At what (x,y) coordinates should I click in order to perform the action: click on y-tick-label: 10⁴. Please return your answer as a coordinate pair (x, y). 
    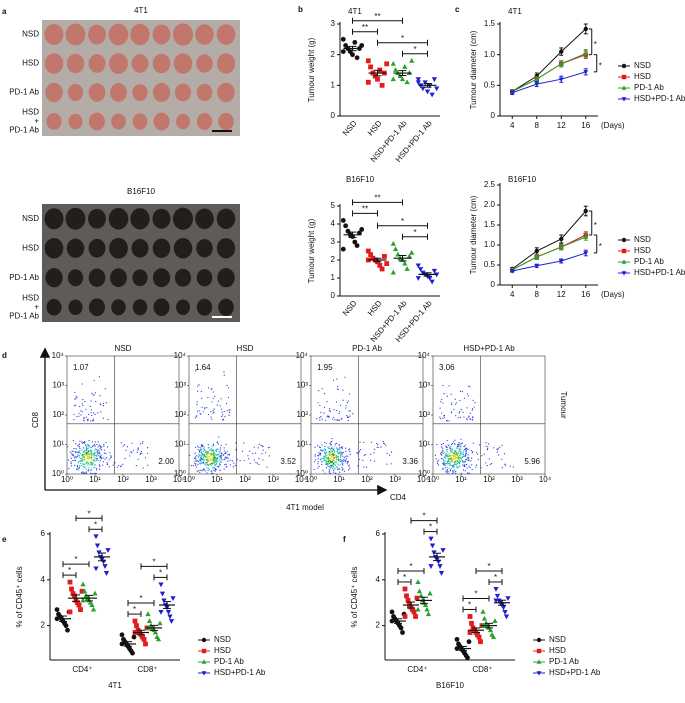
    Looking at the image, I should click on (58, 355).